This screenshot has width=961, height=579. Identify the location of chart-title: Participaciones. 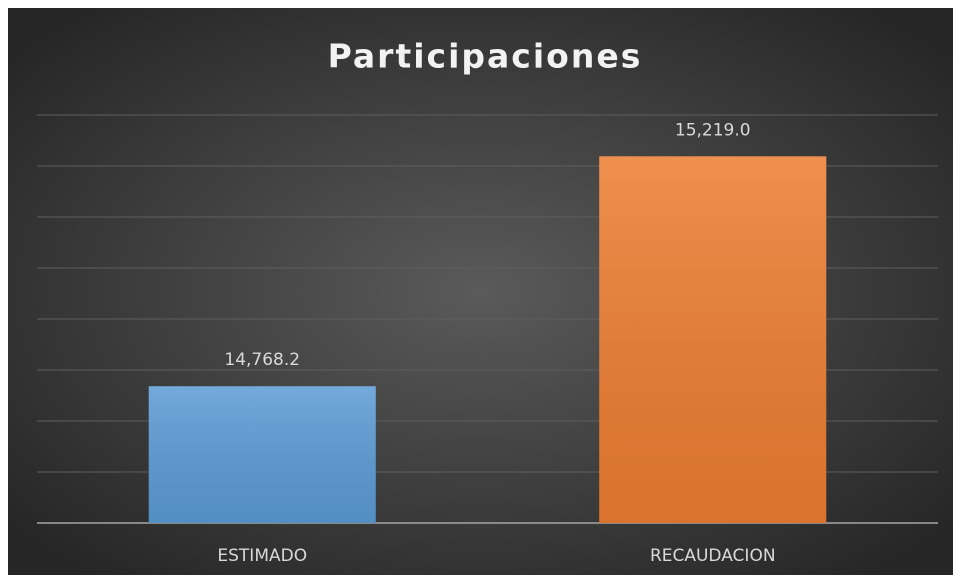
(485, 56).